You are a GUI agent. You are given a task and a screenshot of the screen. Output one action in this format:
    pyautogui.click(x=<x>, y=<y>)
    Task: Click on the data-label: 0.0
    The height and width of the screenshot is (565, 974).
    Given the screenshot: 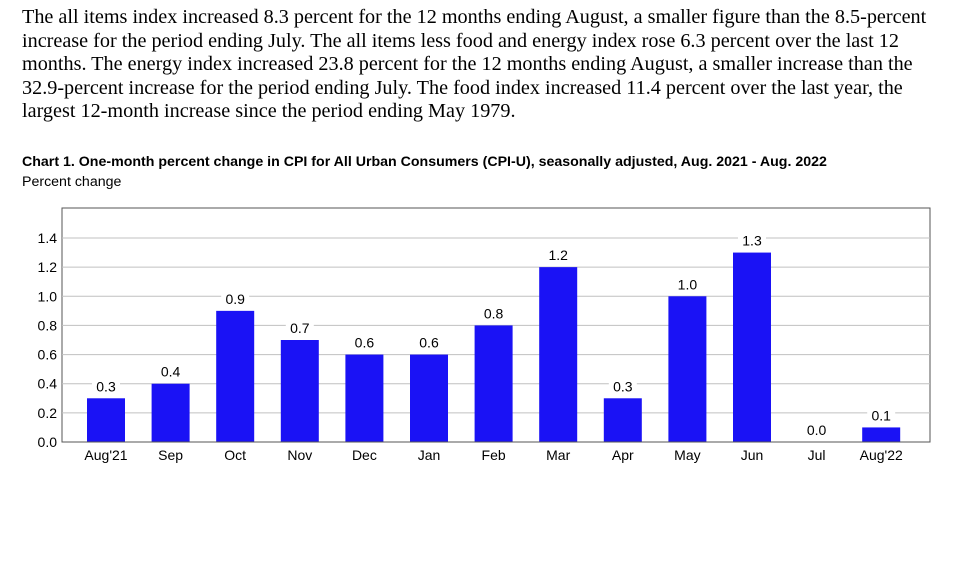 What is the action you would take?
    pyautogui.click(x=817, y=430)
    